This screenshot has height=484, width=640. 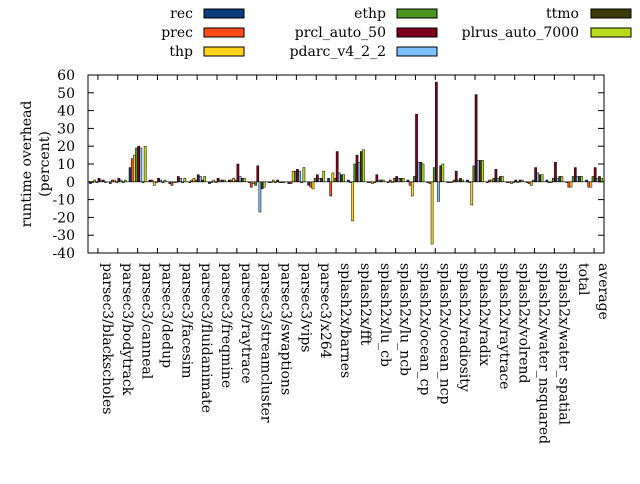 What do you see at coordinates (99, 180) in the screenshot?
I see `bar-prcl_auto_50-parsec3/blackscholes` at bounding box center [99, 180].